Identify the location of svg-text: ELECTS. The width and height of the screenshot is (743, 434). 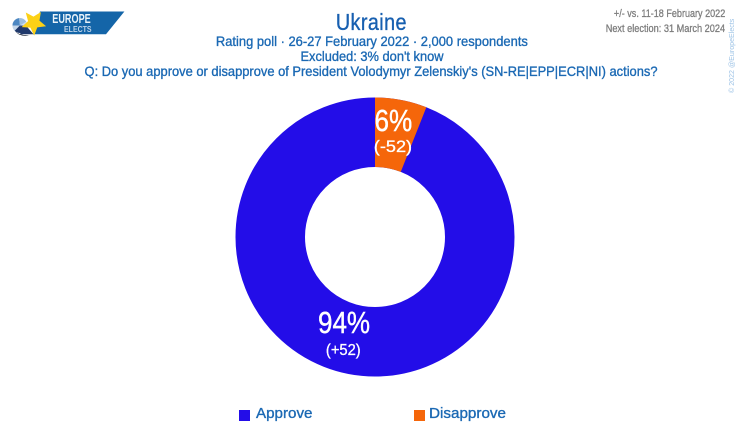
(78, 29).